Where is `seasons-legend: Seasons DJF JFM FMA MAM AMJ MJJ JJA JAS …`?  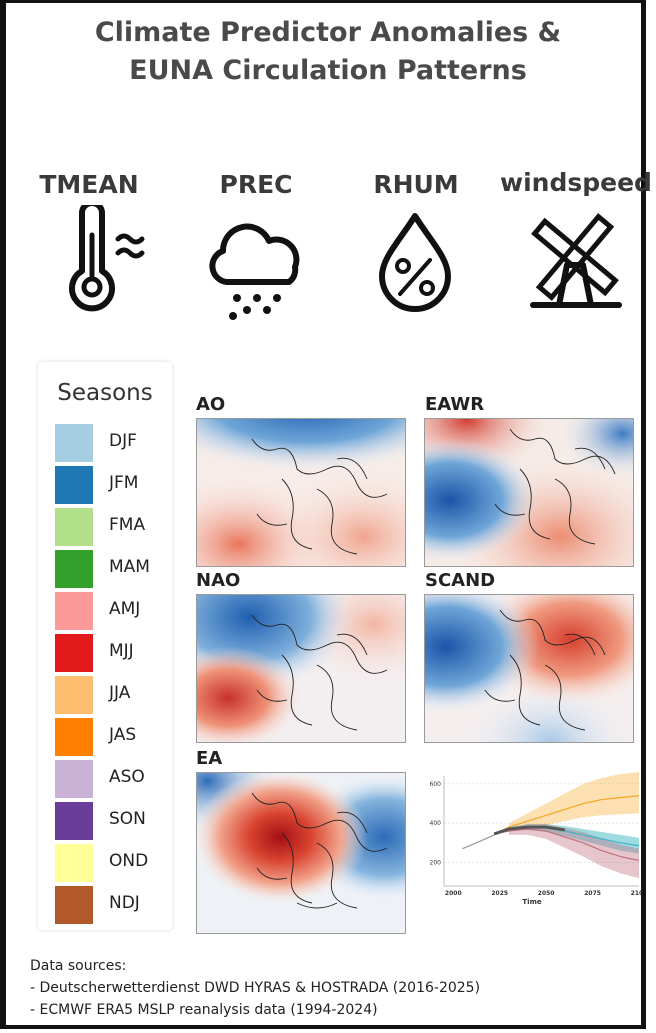
seasons-legend: Seasons DJF JFM FMA MAM AMJ MJJ JJA JAS … is located at coordinates (105, 646).